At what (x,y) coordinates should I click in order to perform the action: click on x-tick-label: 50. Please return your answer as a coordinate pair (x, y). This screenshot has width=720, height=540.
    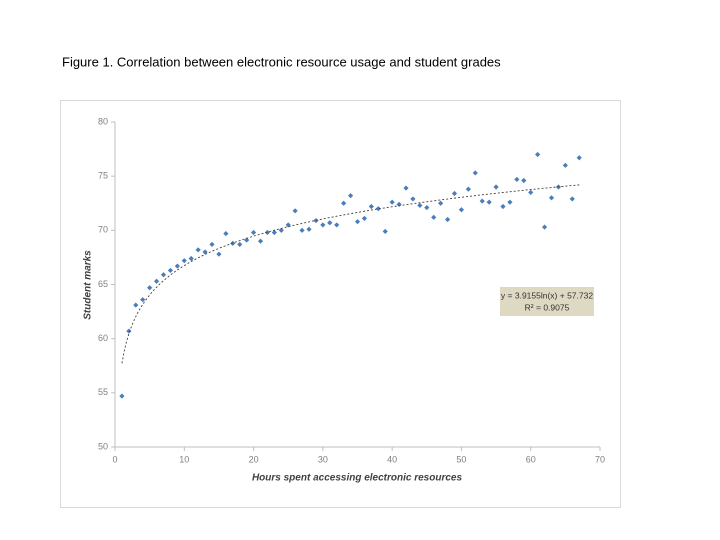
    Looking at the image, I should click on (461, 459).